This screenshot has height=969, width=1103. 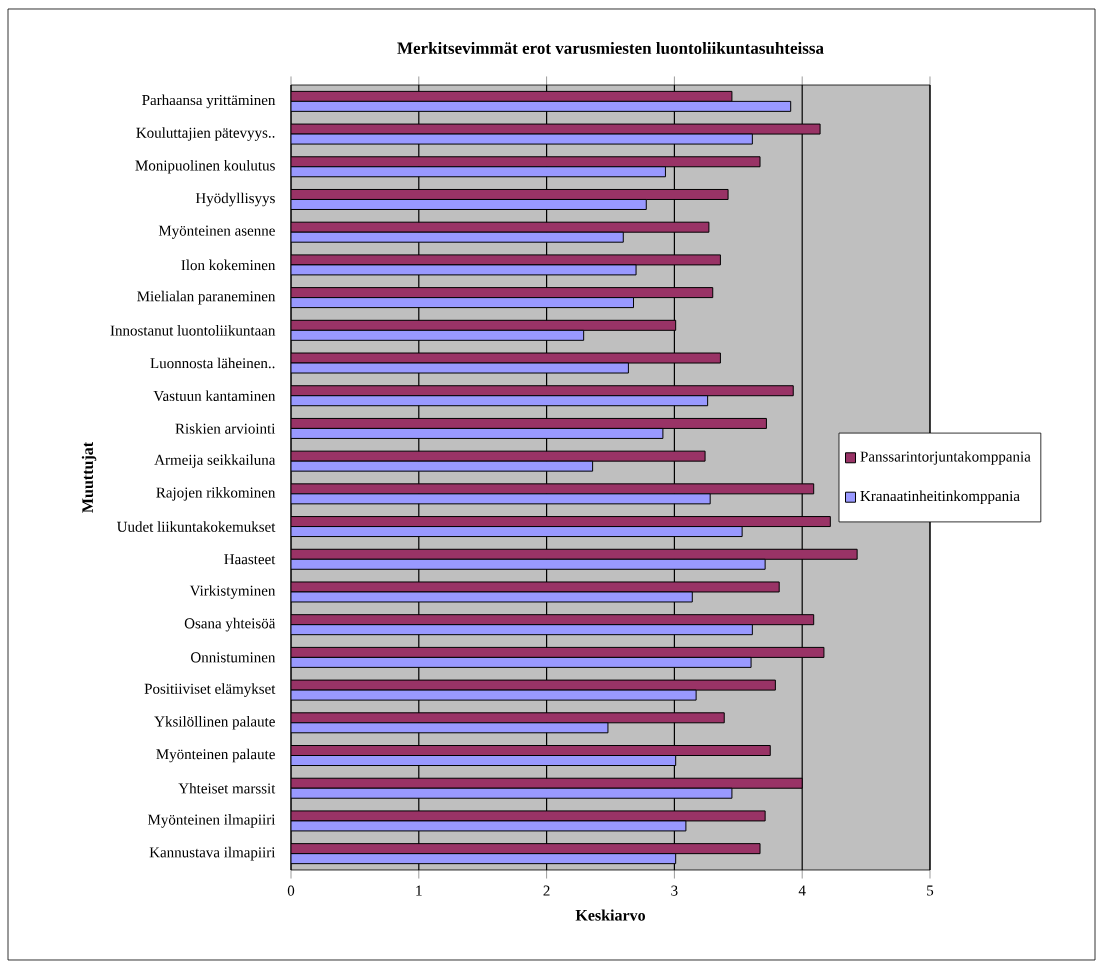 What do you see at coordinates (193, 330) in the screenshot?
I see `y-tick-label: Innostanut luontoliikuntaan` at bounding box center [193, 330].